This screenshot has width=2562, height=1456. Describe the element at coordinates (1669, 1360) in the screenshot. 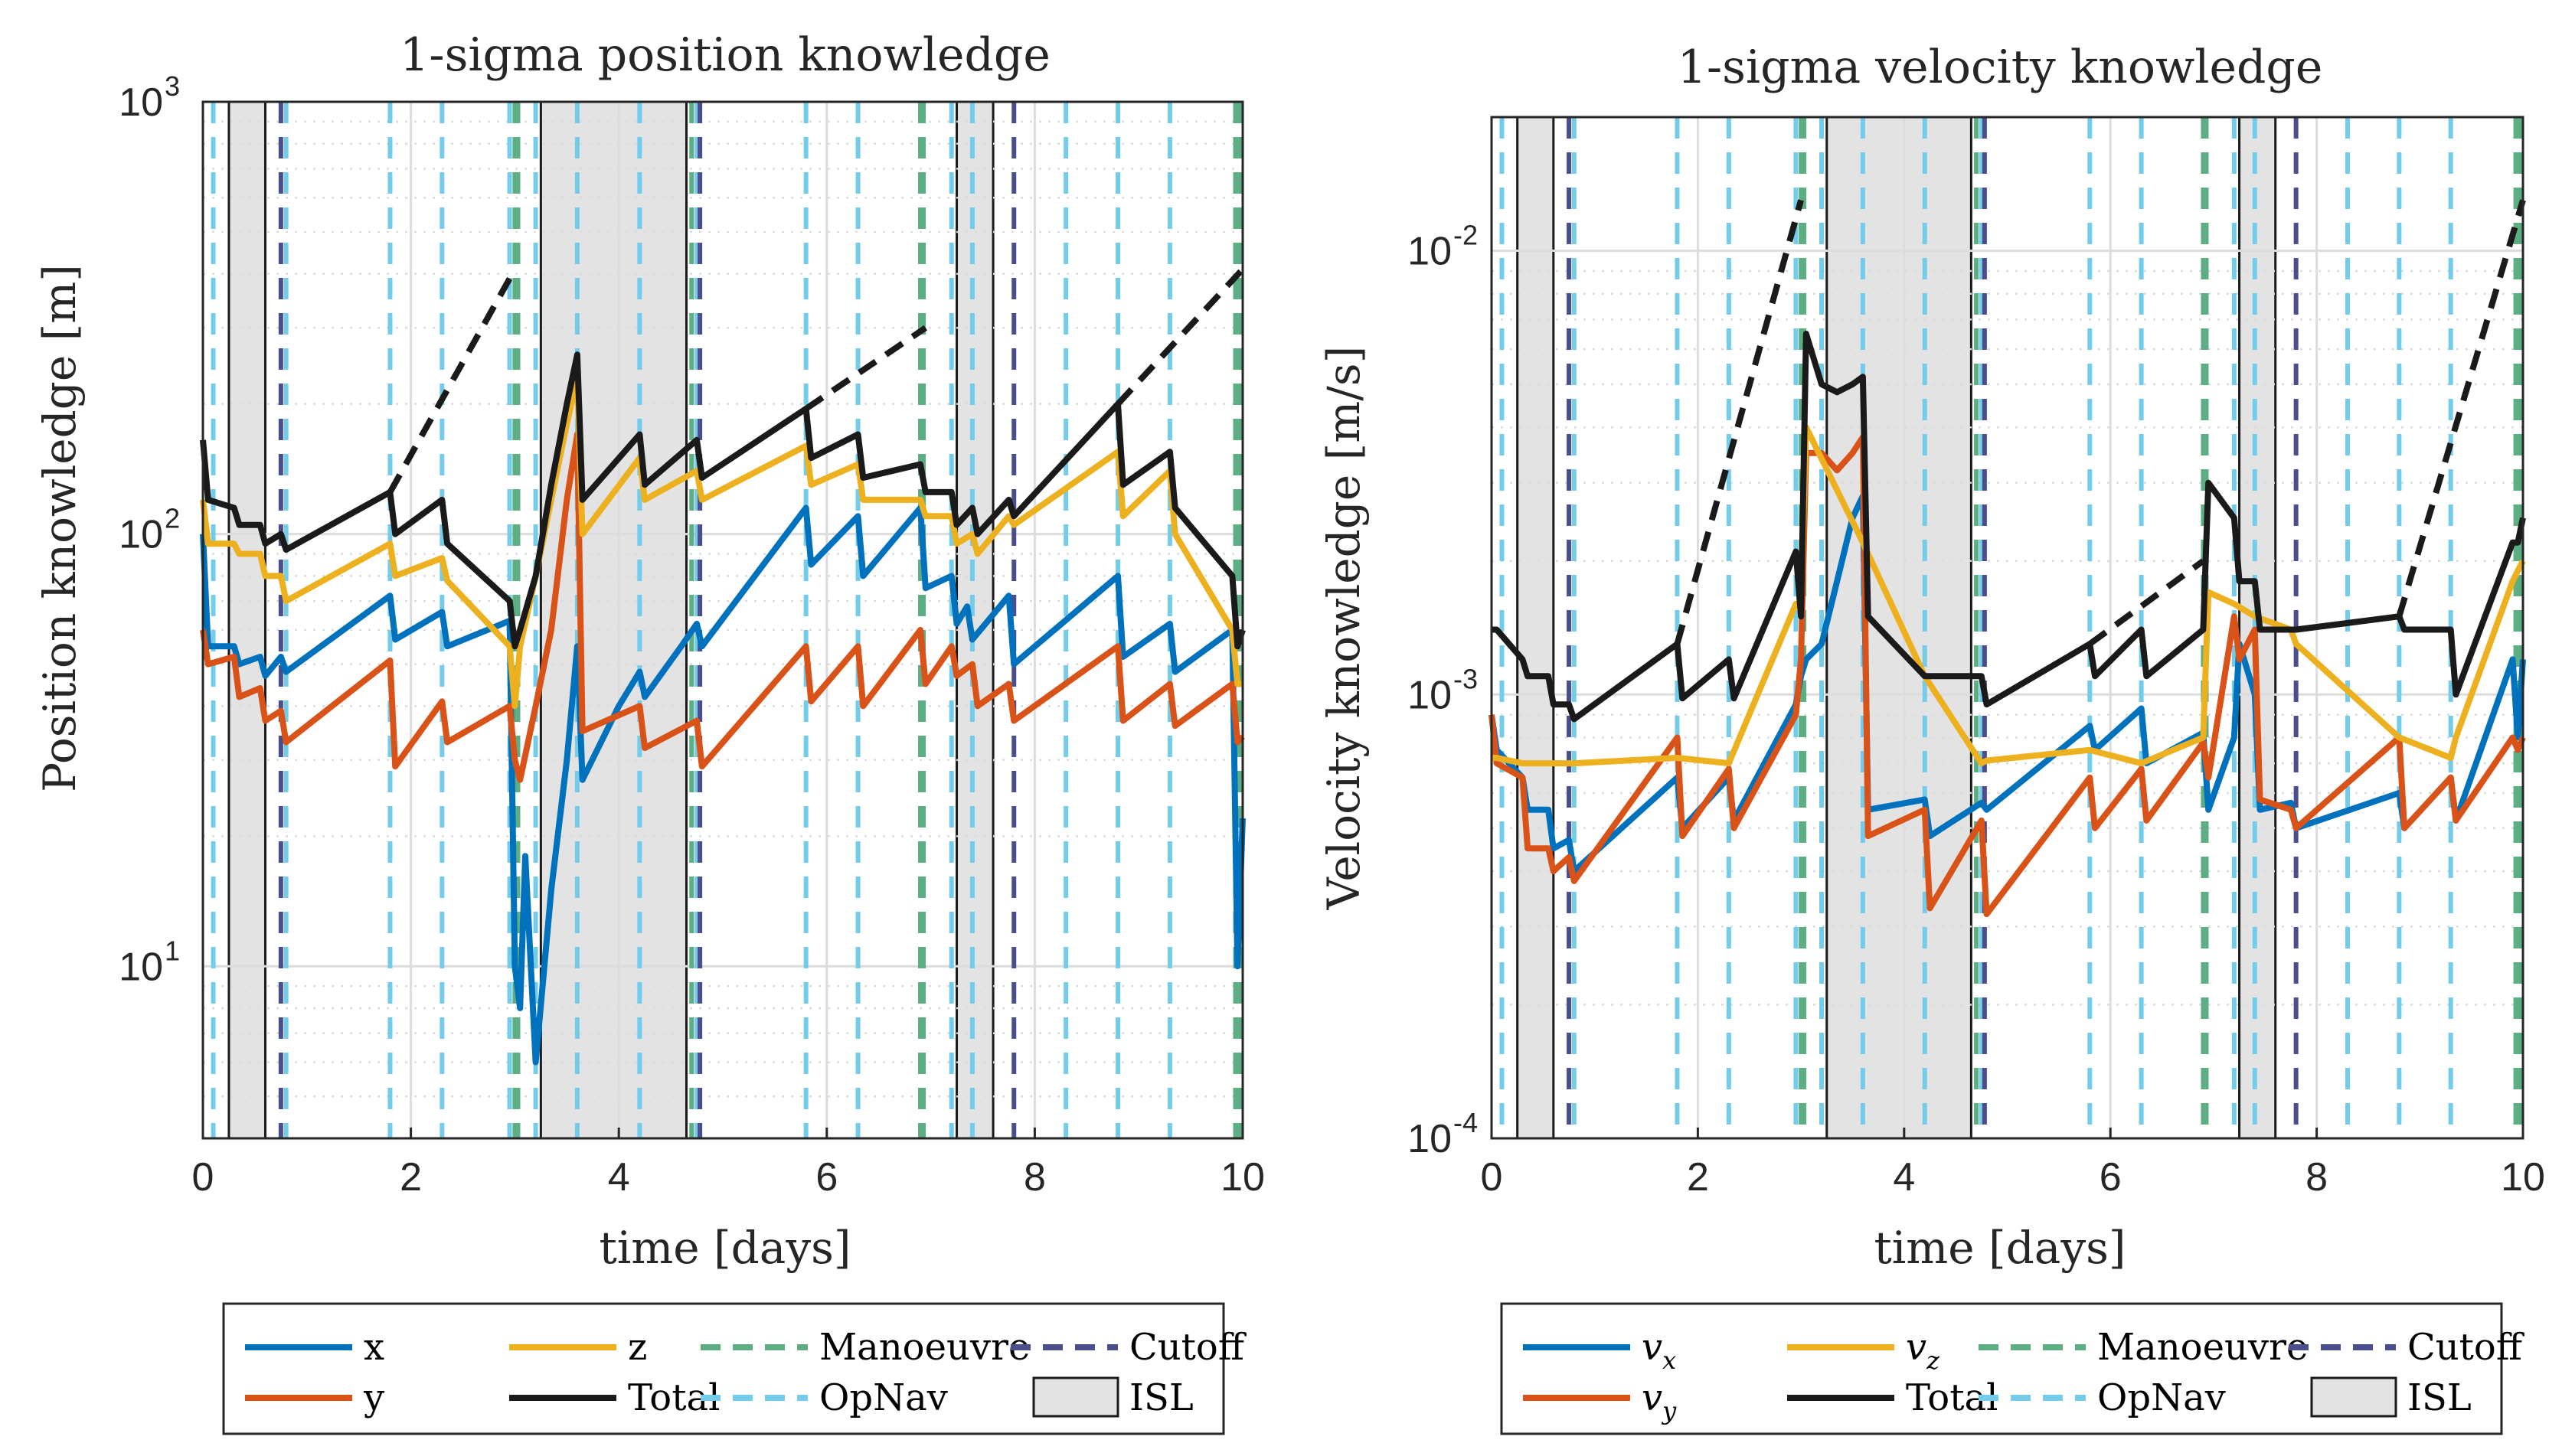

I see `legend-label-subscript: x` at that location.